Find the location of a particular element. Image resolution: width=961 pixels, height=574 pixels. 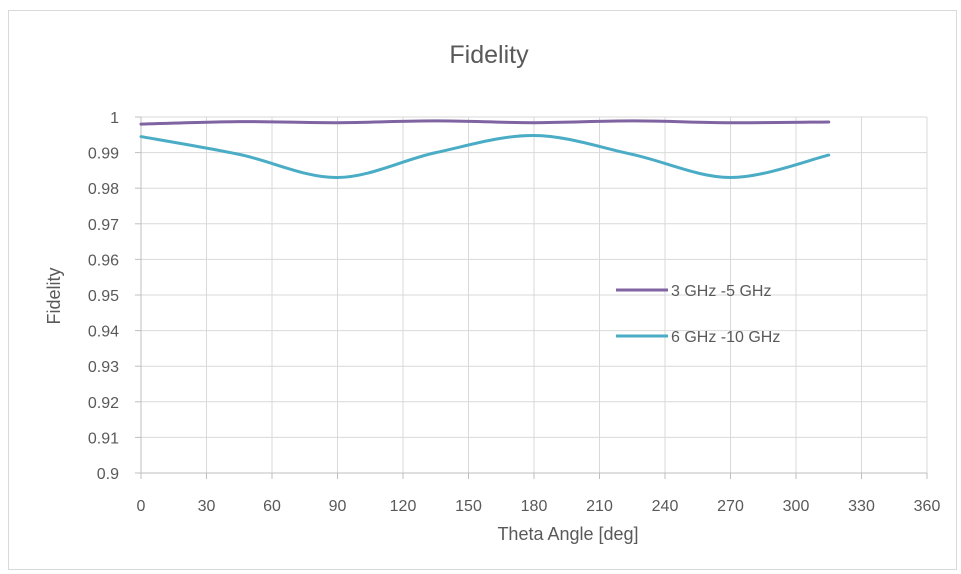

y-tick-label: 0.92 is located at coordinates (103, 403).